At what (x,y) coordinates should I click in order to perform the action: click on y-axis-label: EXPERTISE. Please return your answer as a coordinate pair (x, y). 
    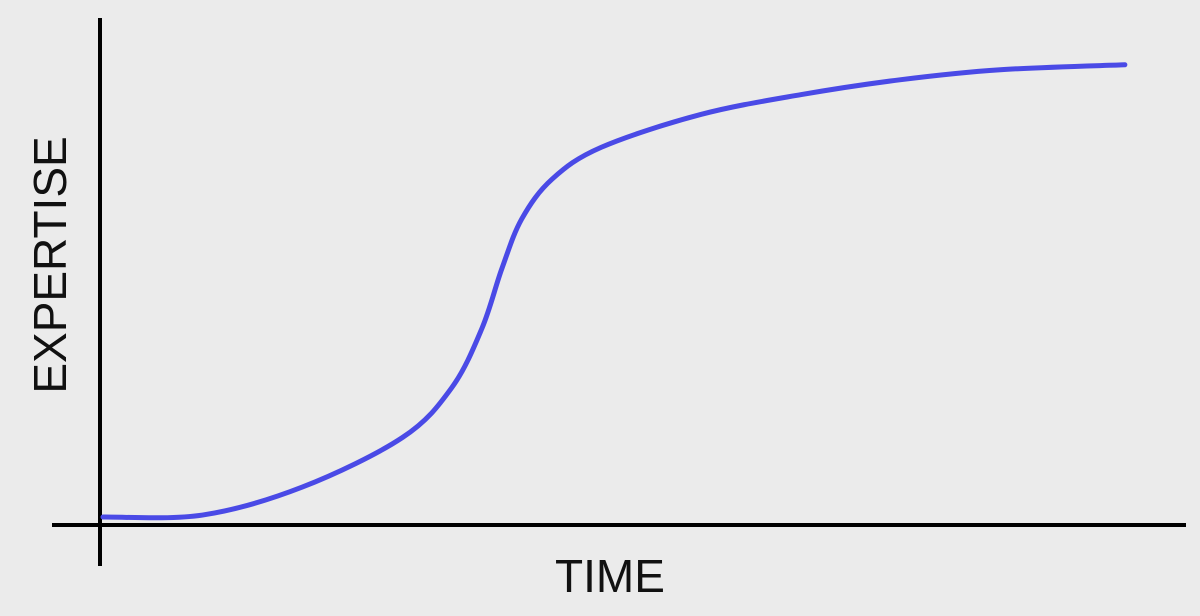
    Looking at the image, I should click on (50, 264).